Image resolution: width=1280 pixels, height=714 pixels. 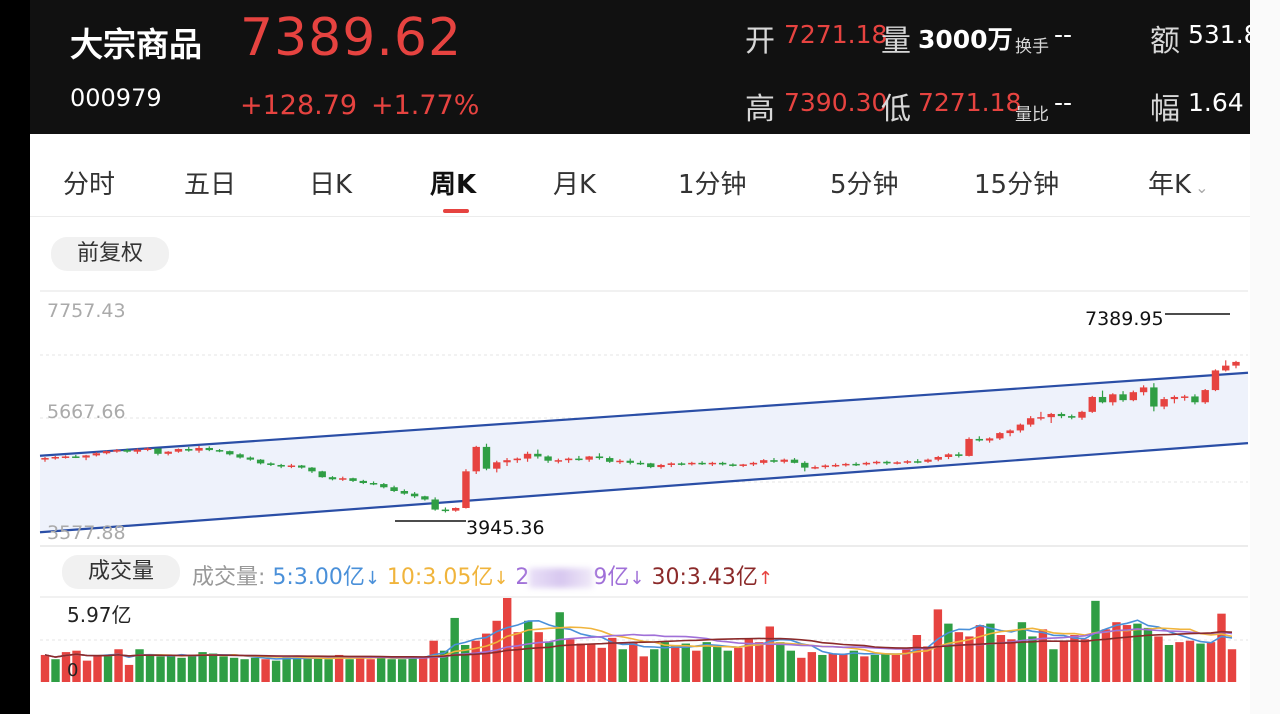 What do you see at coordinates (1017, 185) in the screenshot?
I see `tab-15min: 15分钟` at bounding box center [1017, 185].